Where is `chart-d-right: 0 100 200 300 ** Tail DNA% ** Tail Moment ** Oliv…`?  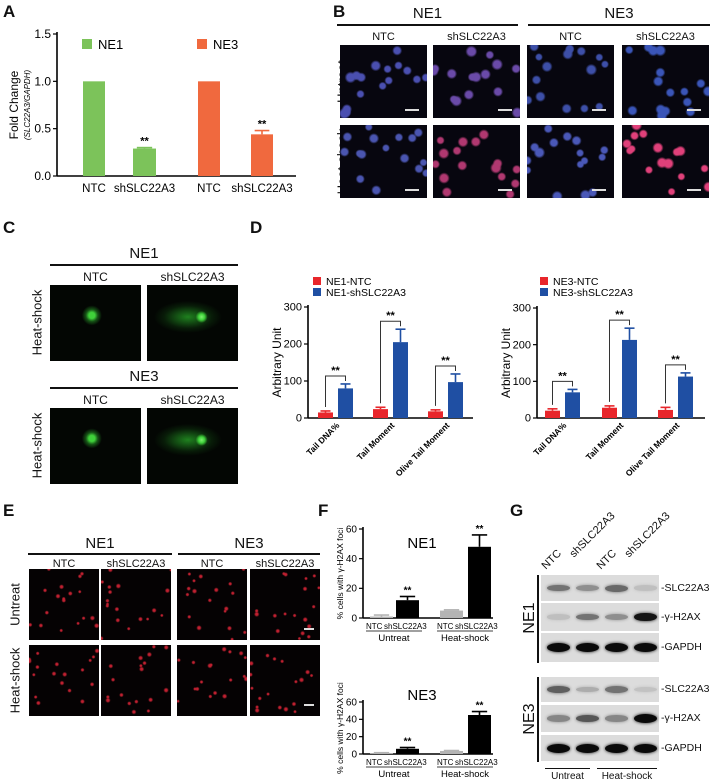
chart-d-right: 0 100 200 300 ** Tail DNA% ** Tail Moment ** Oliv… is located at coordinates (602, 377).